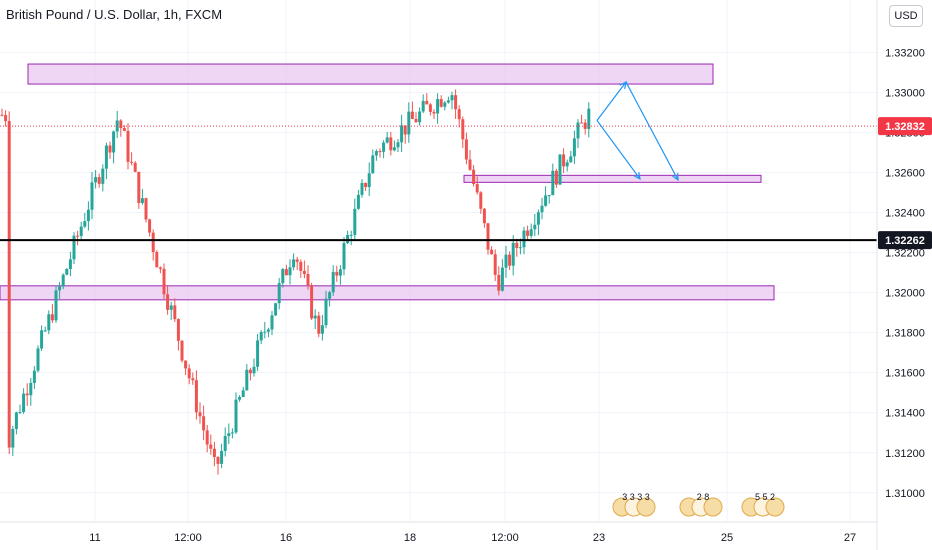 This screenshot has height=550, width=932. I want to click on projection-path-b, so click(618, 150).